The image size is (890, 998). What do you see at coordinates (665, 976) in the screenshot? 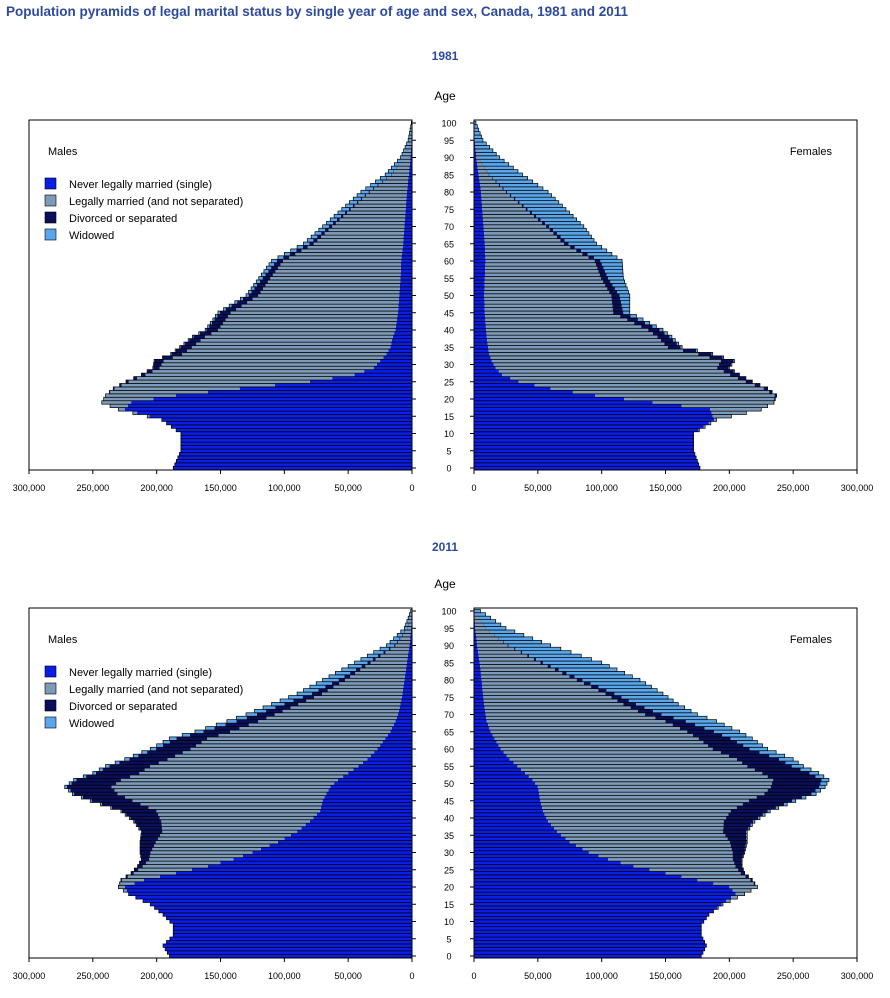
I see `x-tick-label-females: 150,000` at bounding box center [665, 976].